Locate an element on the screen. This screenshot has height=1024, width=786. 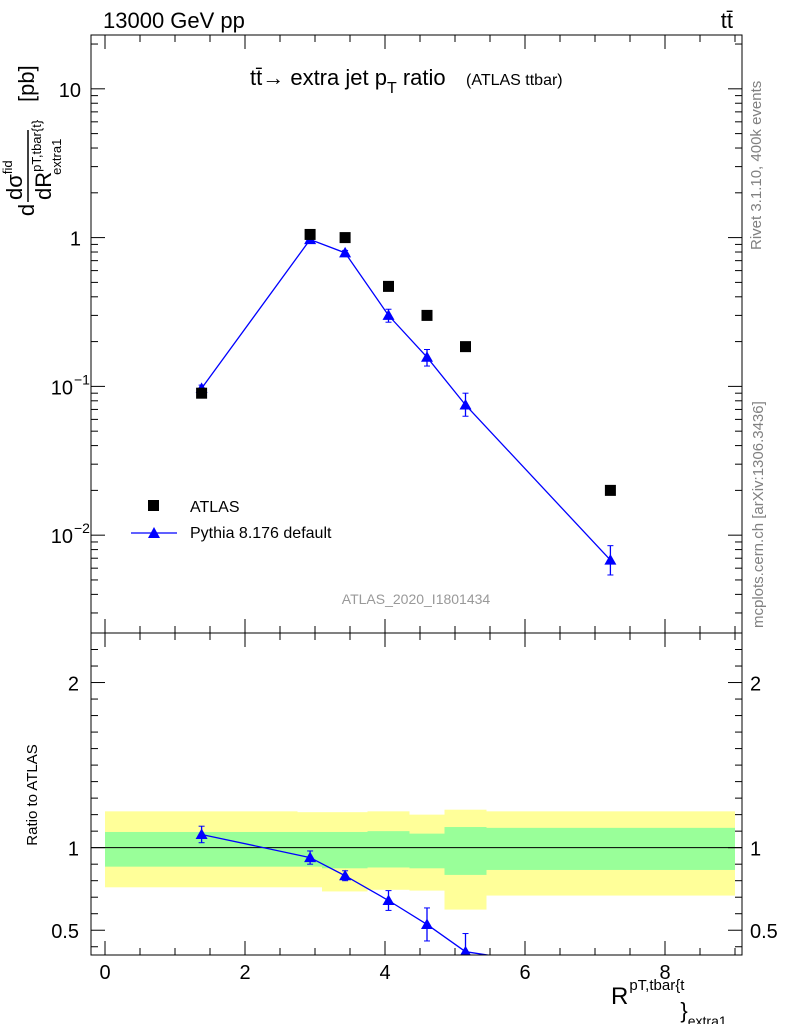
x-tick-label: 0 is located at coordinates (104, 973).